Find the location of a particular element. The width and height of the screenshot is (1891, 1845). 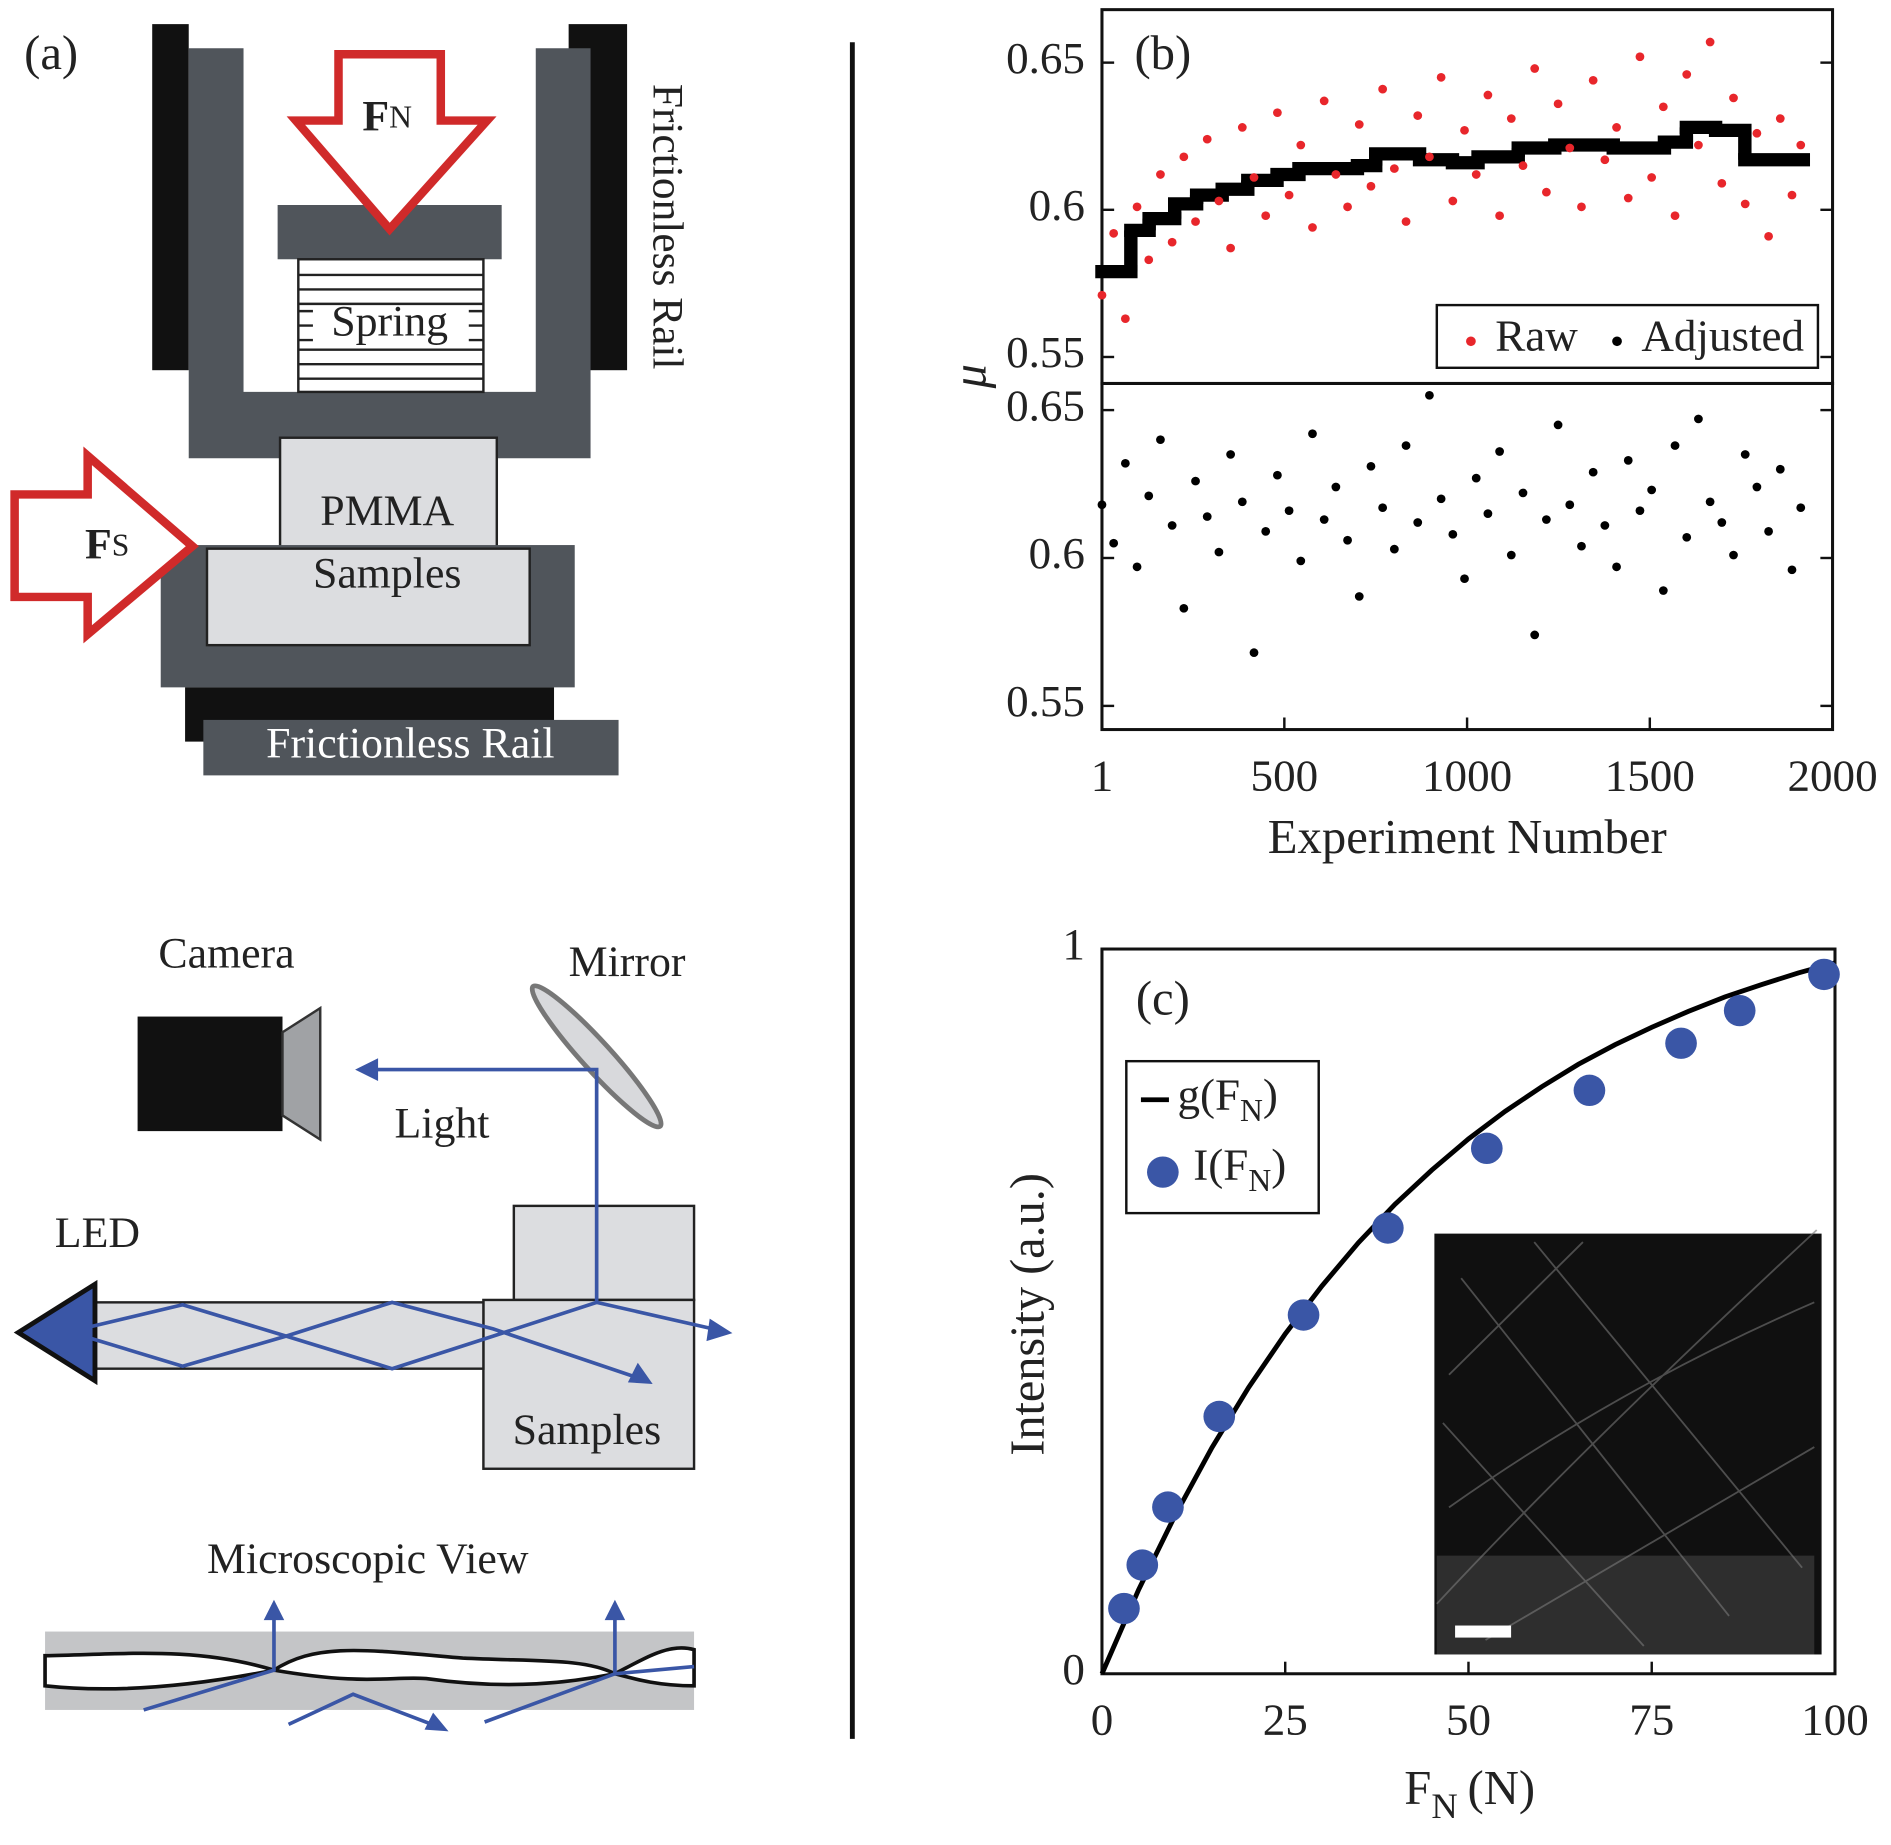

x-axis-label: Experiment Number is located at coordinates (1467, 837).